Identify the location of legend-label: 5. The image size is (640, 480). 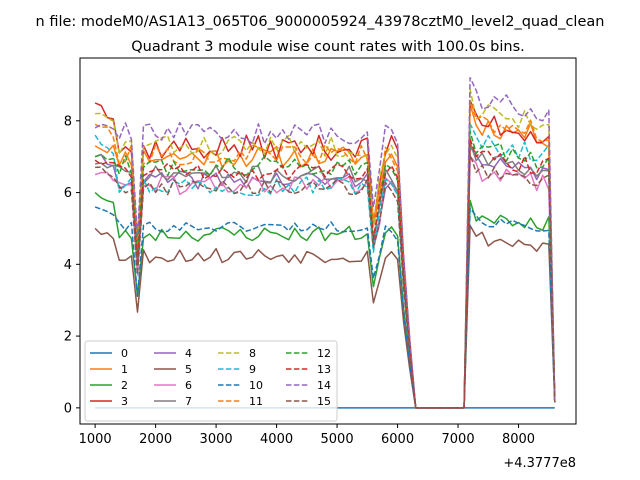
(188, 369).